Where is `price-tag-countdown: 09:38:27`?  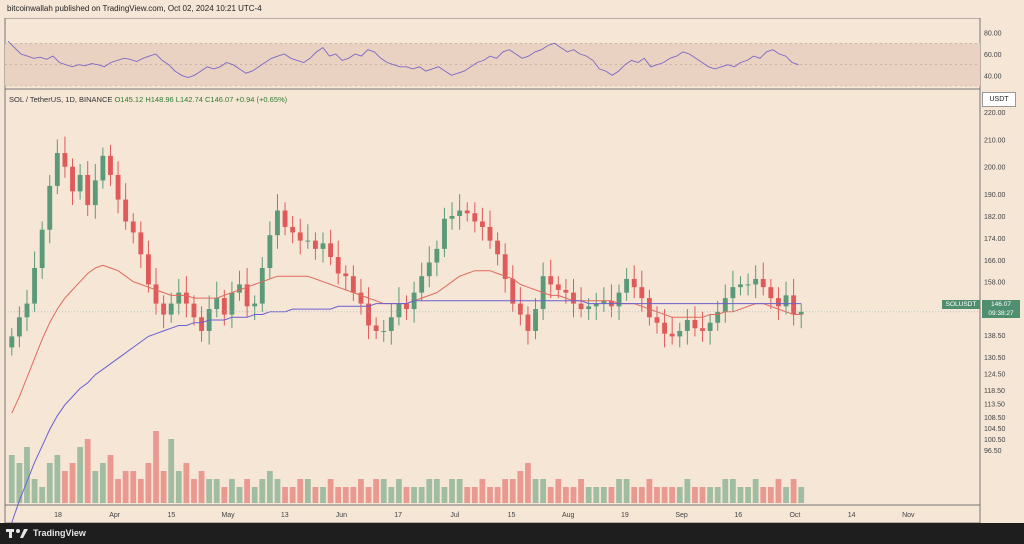 price-tag-countdown: 09:38:27 is located at coordinates (1001, 313).